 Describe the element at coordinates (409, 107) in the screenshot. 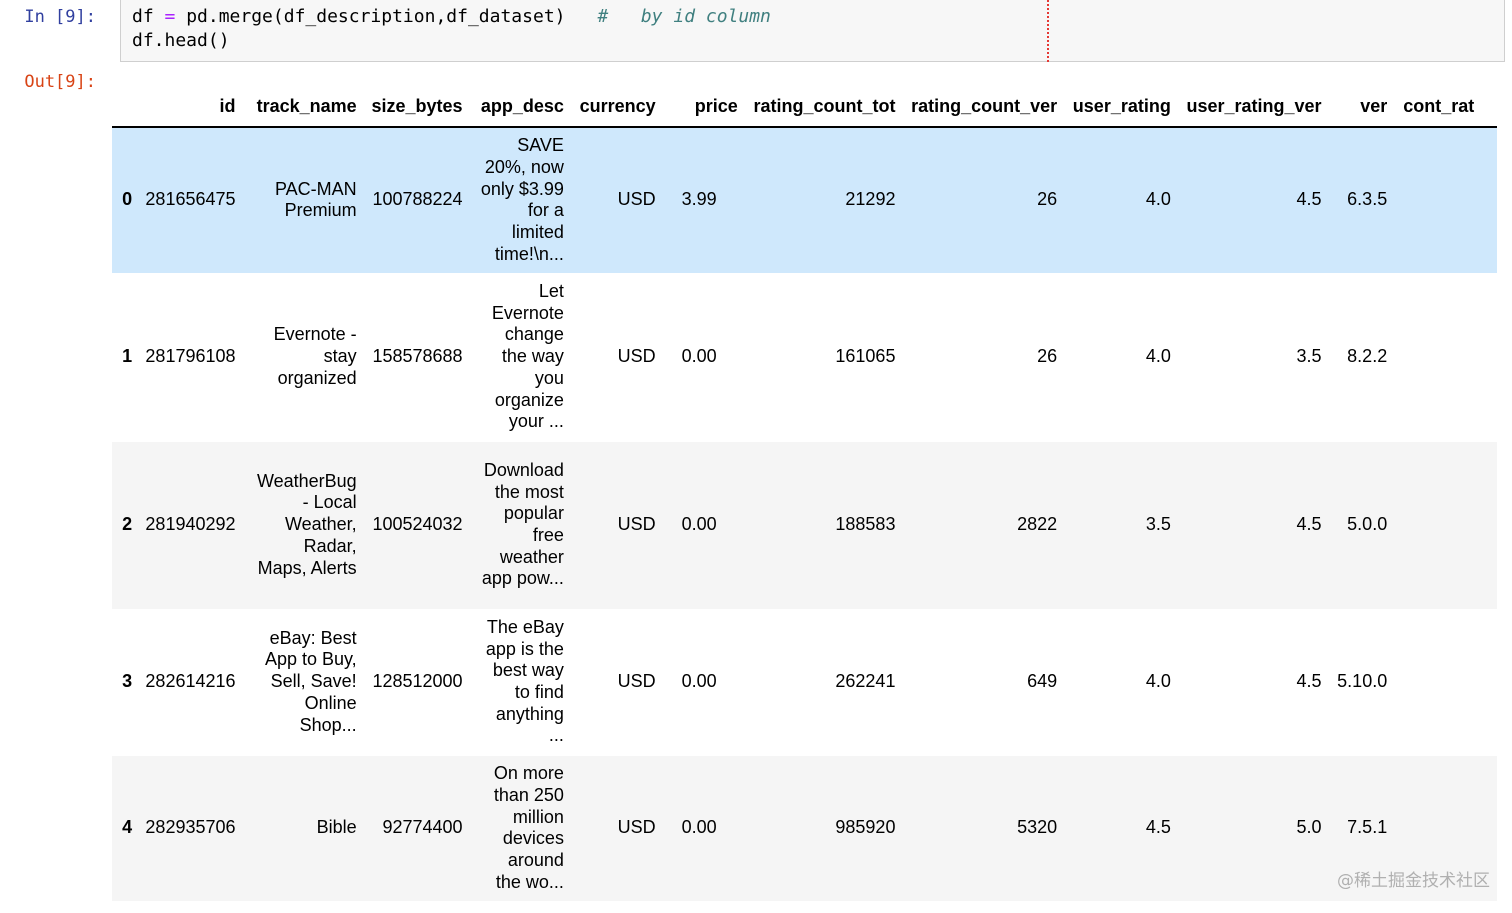

I see `header-size-bytes: size_bytes` at that location.